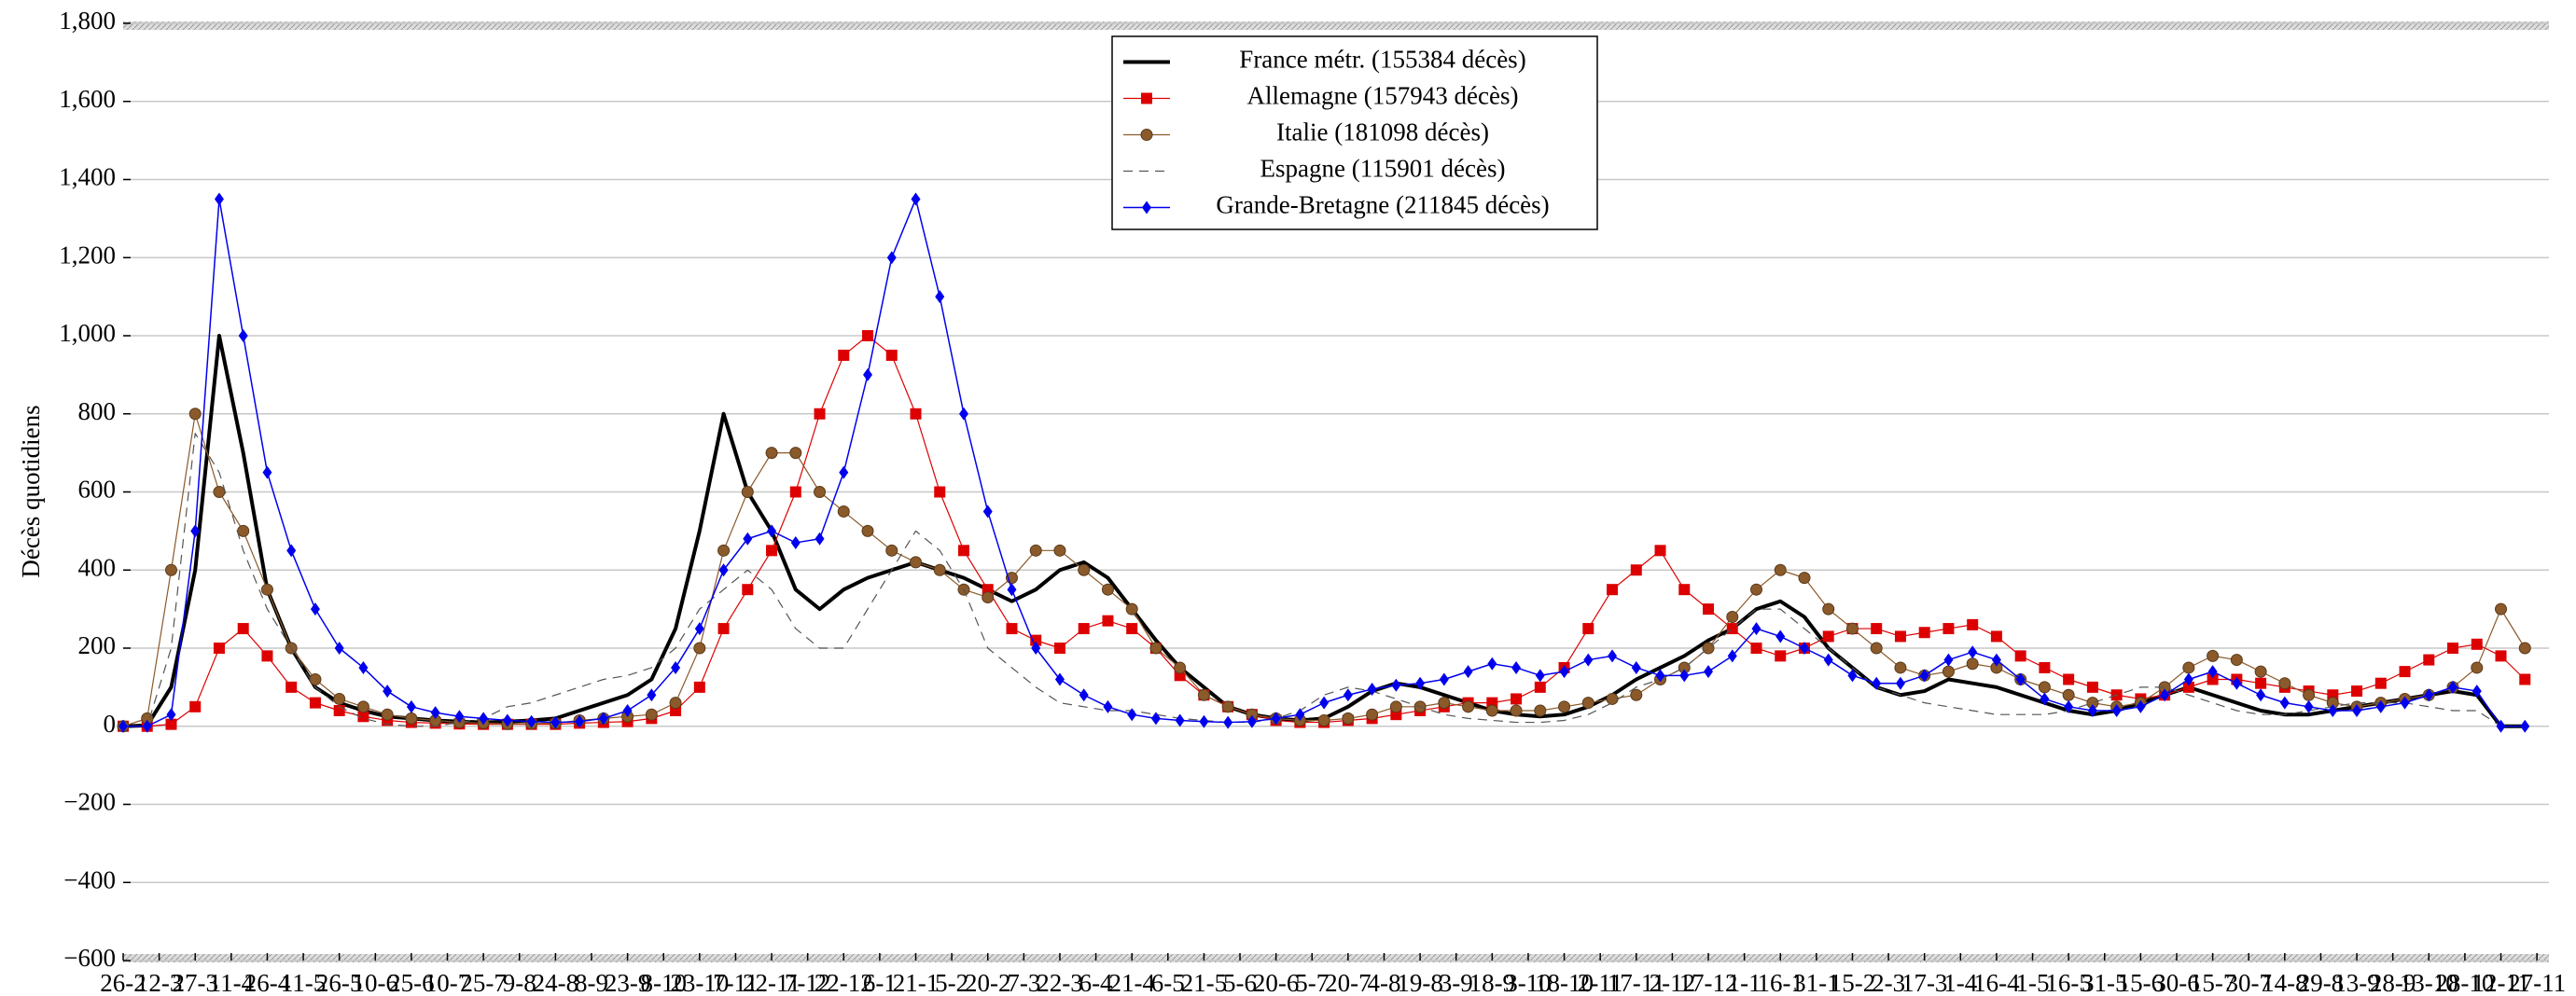 Image resolution: width=2576 pixels, height=996 pixels. Describe the element at coordinates (2068, 982) in the screenshot. I see `x-tick-label: 16-5` at that location.